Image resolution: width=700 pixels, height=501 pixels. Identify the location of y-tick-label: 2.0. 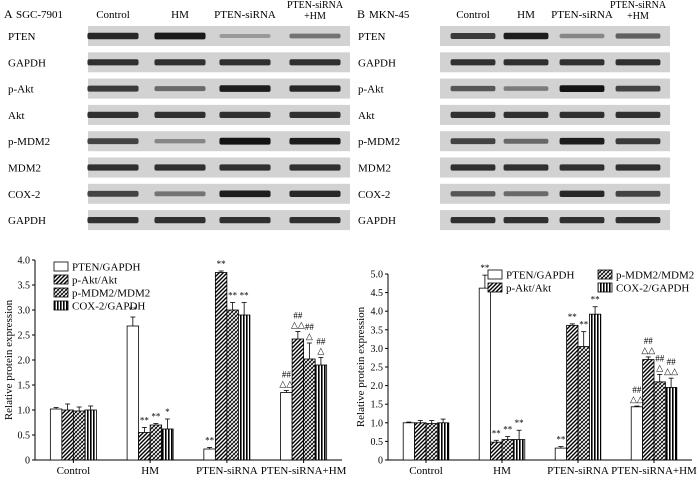
(24, 361).